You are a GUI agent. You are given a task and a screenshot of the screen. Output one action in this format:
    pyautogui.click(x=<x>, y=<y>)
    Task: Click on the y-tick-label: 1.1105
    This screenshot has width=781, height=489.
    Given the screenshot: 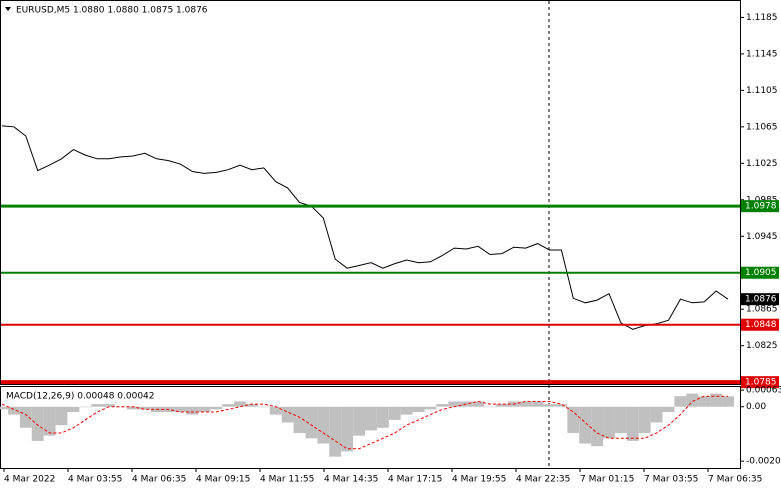 What is the action you would take?
    pyautogui.click(x=762, y=91)
    